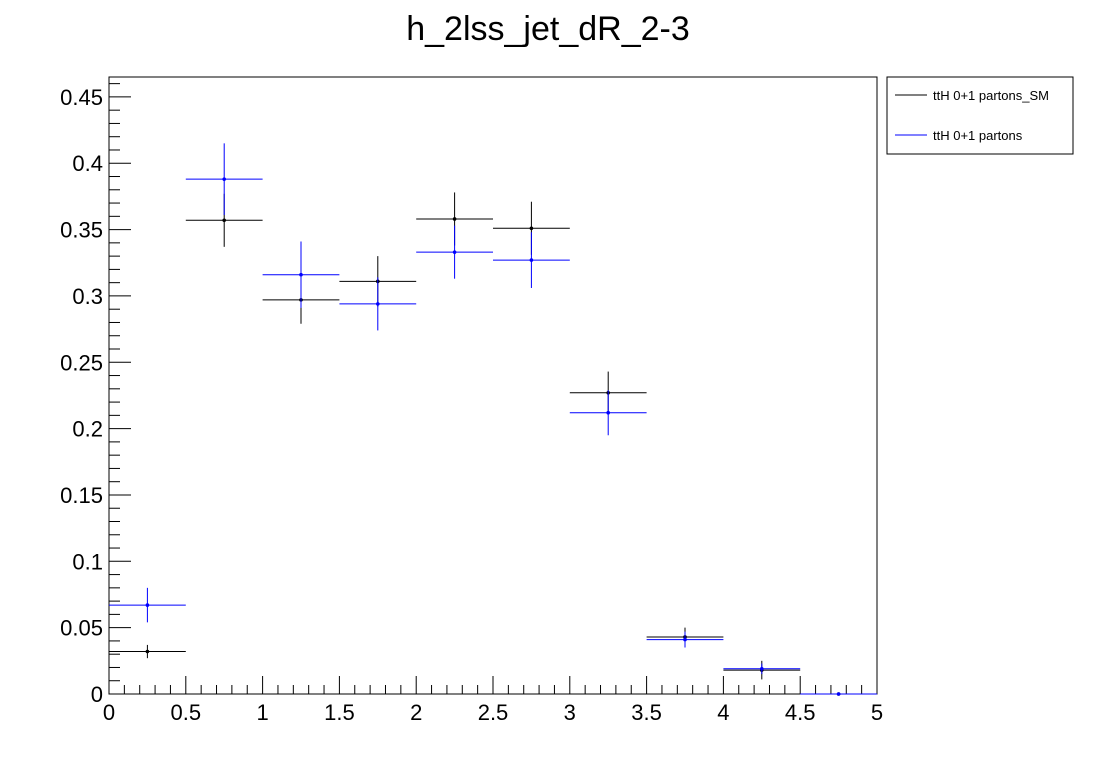 Image resolution: width=1096 pixels, height=772 pixels. What do you see at coordinates (493, 712) in the screenshot?
I see `x-tick-label: 2.5` at bounding box center [493, 712].